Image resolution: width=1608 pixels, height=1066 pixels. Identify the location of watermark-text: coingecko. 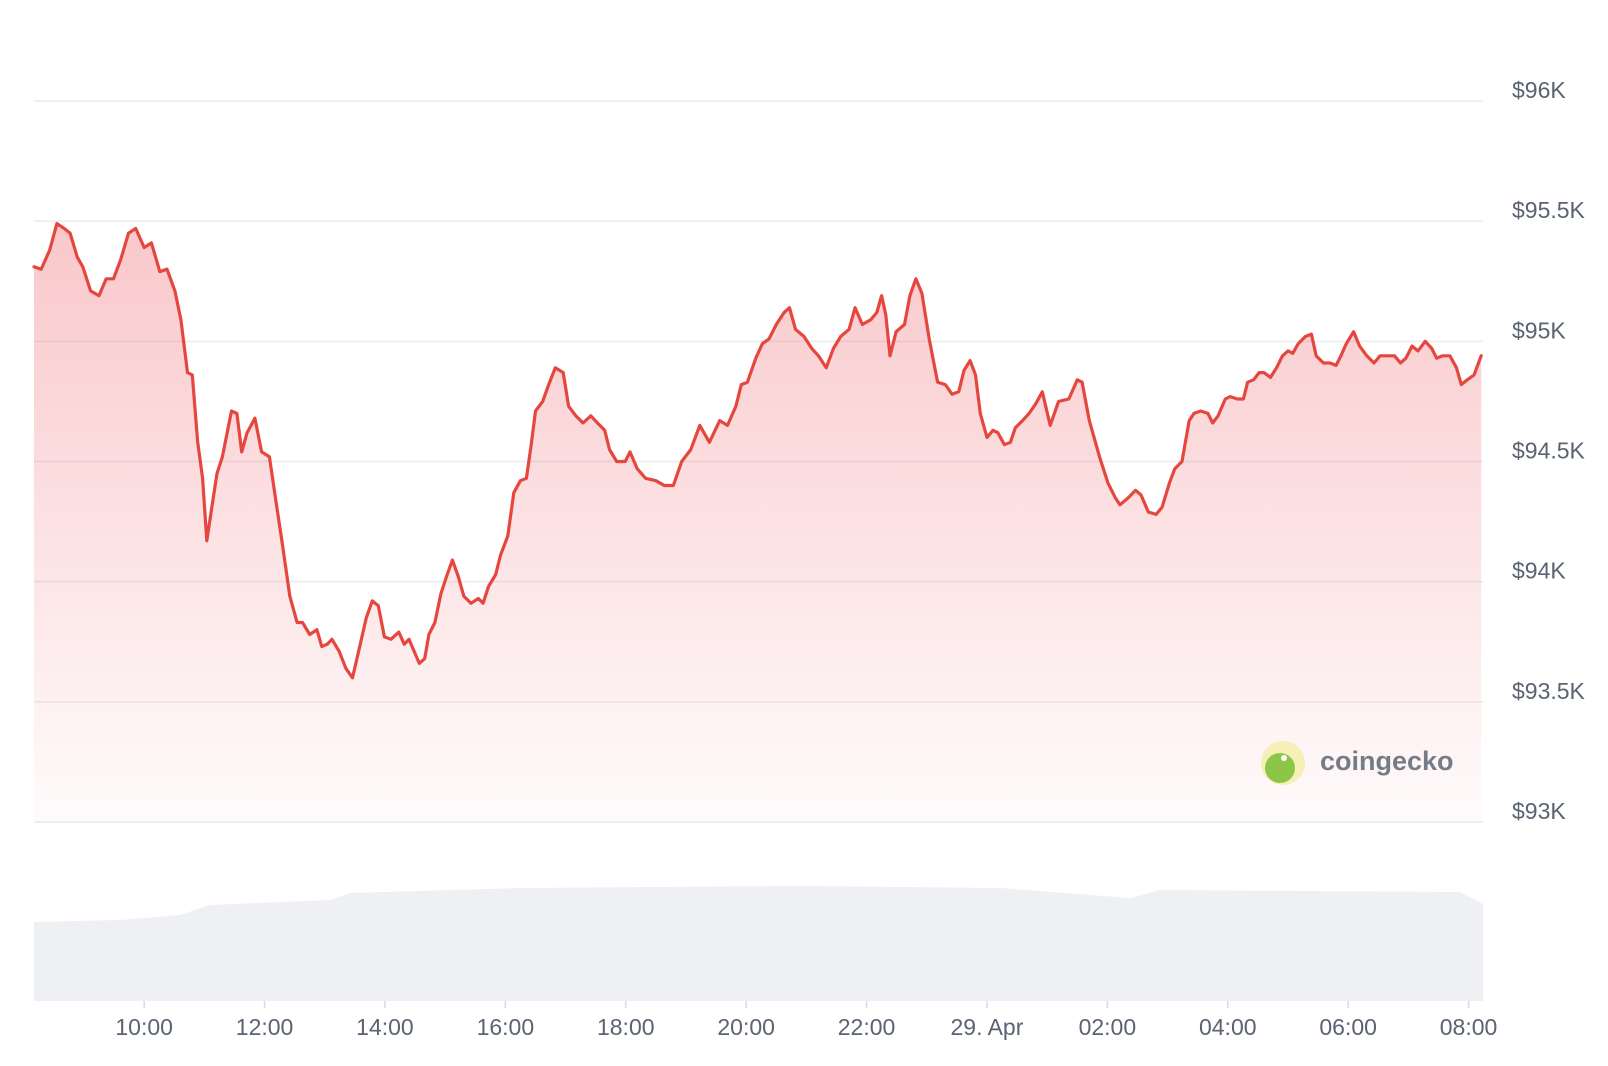
(1387, 761).